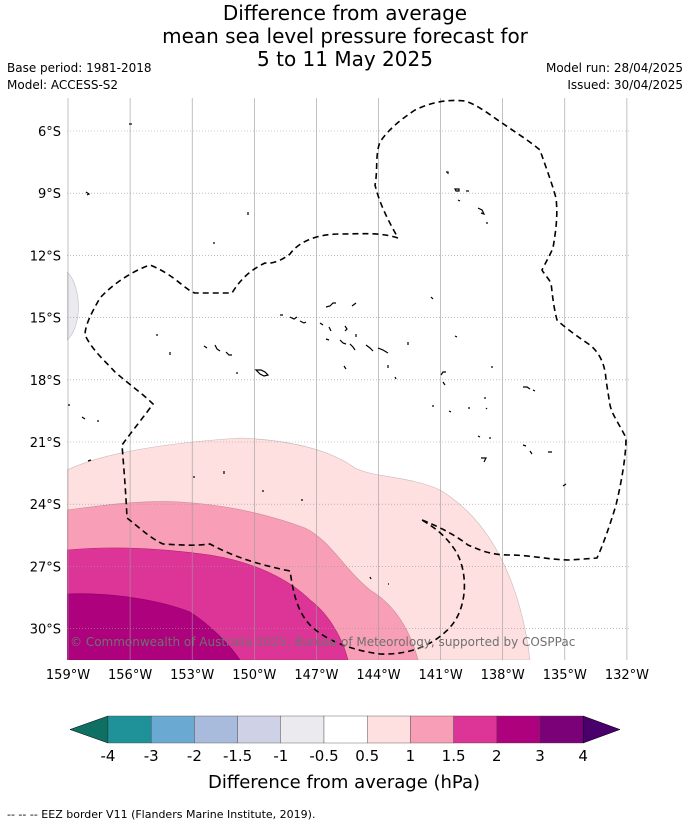 The image size is (690, 827). What do you see at coordinates (63, 85) in the screenshot?
I see `model-name: Model: ACCESS-S2` at bounding box center [63, 85].